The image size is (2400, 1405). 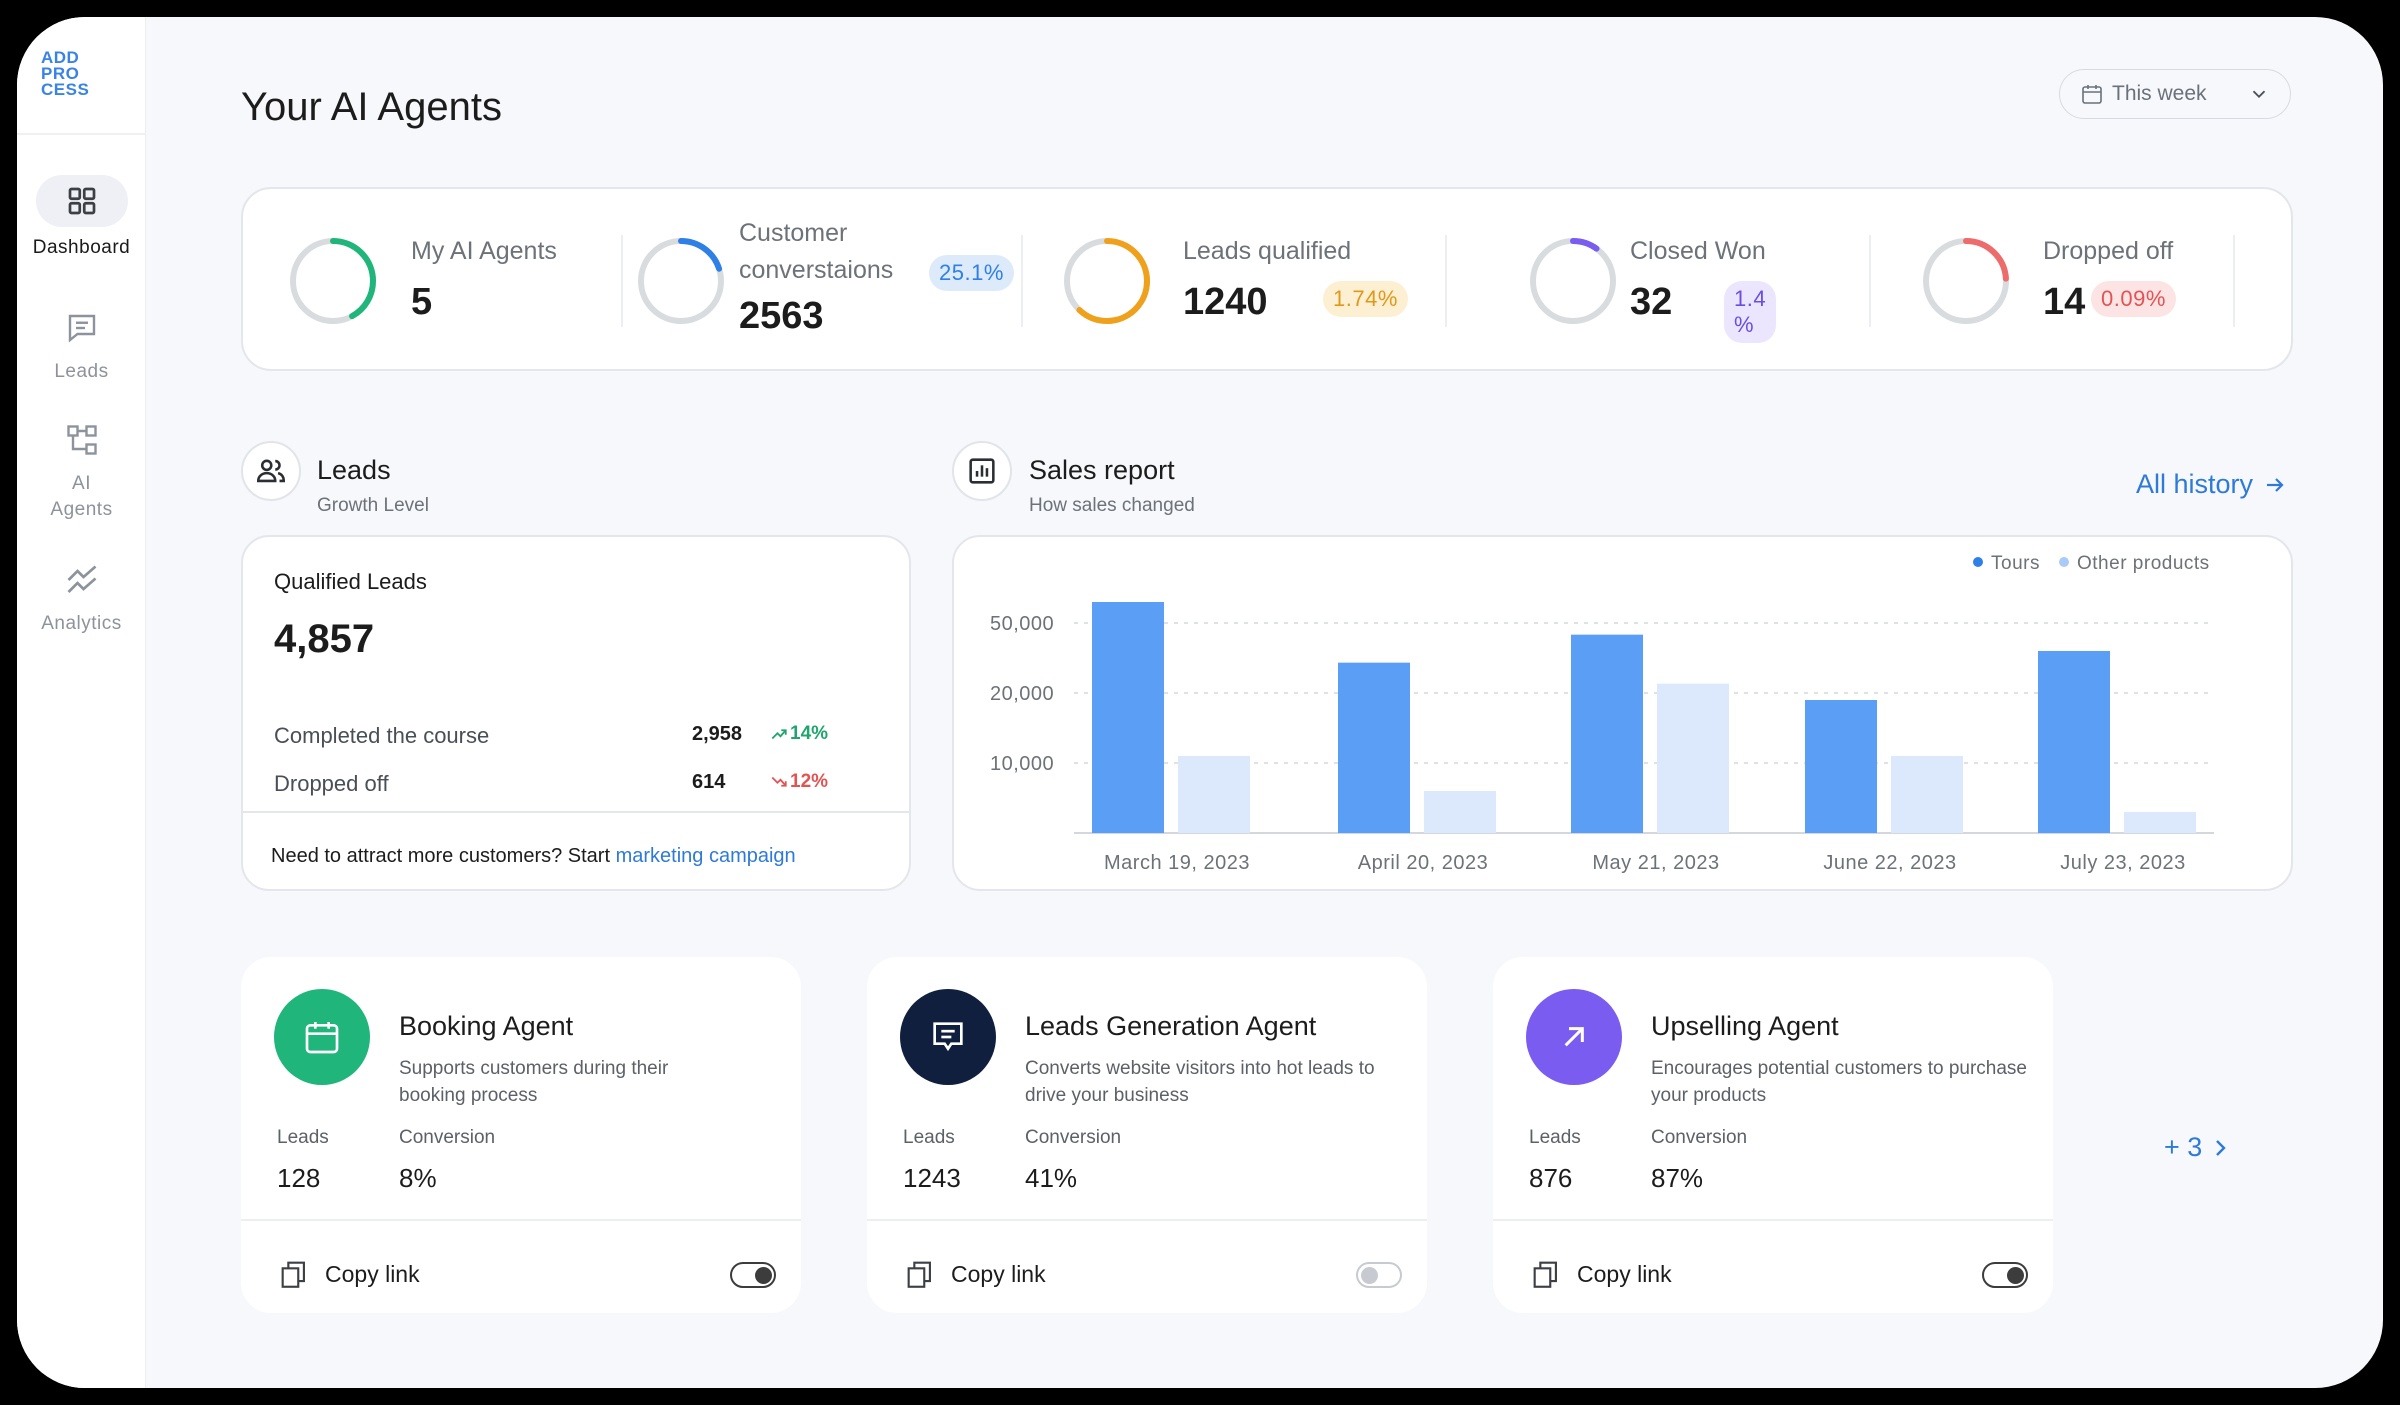 I want to click on kpi-value: 1240, so click(x=1225, y=302).